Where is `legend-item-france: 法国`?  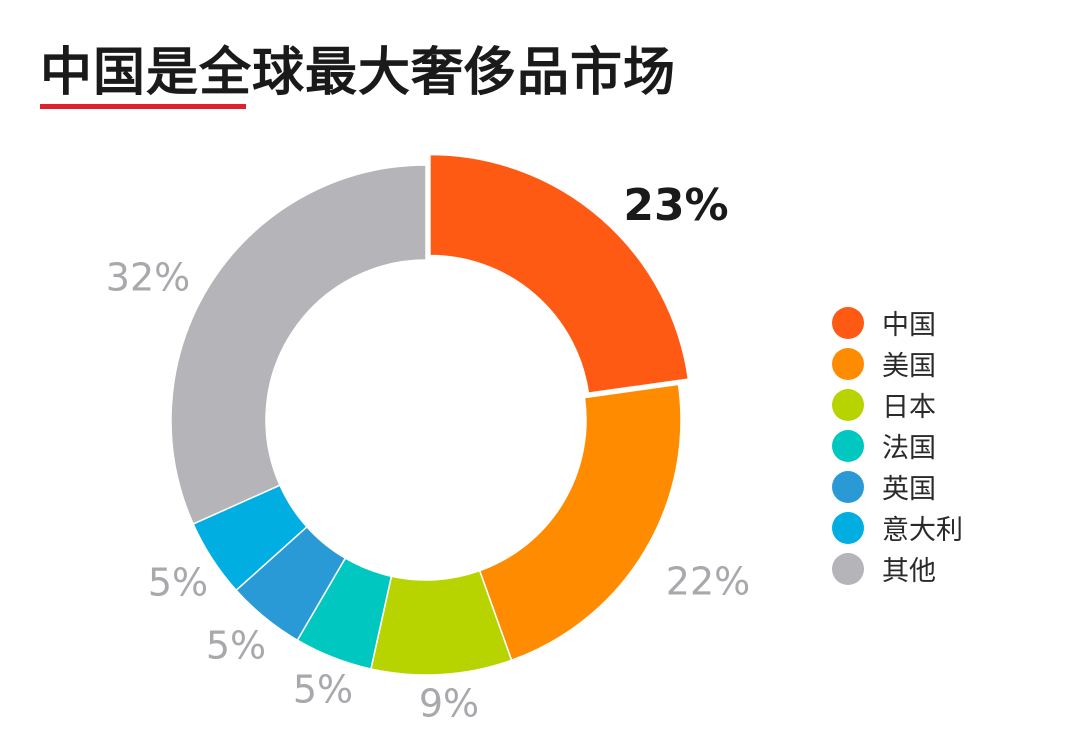
legend-item-france: 法国 is located at coordinates (932, 445).